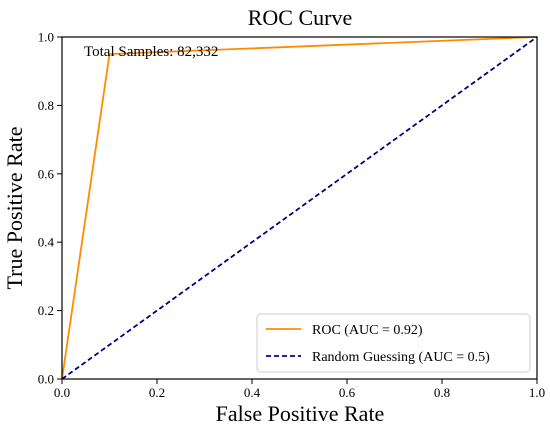 This screenshot has width=550, height=431. I want to click on x-axis-label: False Positive Rate, so click(300, 413).